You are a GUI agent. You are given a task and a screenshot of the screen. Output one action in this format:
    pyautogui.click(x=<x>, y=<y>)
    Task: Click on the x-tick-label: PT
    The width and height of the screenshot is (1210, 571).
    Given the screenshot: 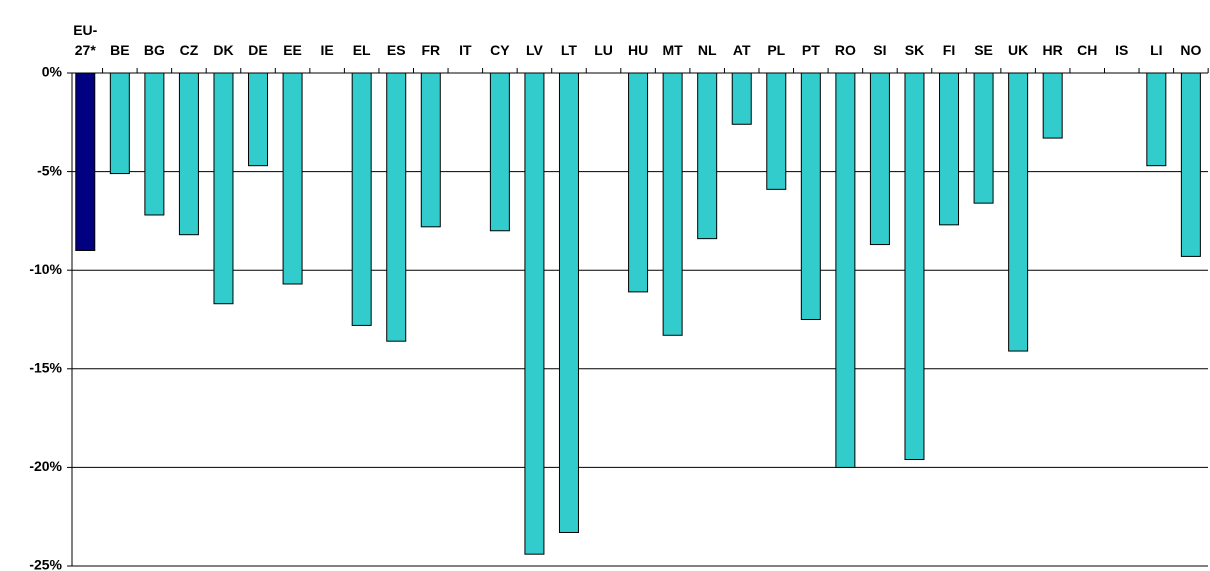 What is the action you would take?
    pyautogui.click(x=810, y=50)
    